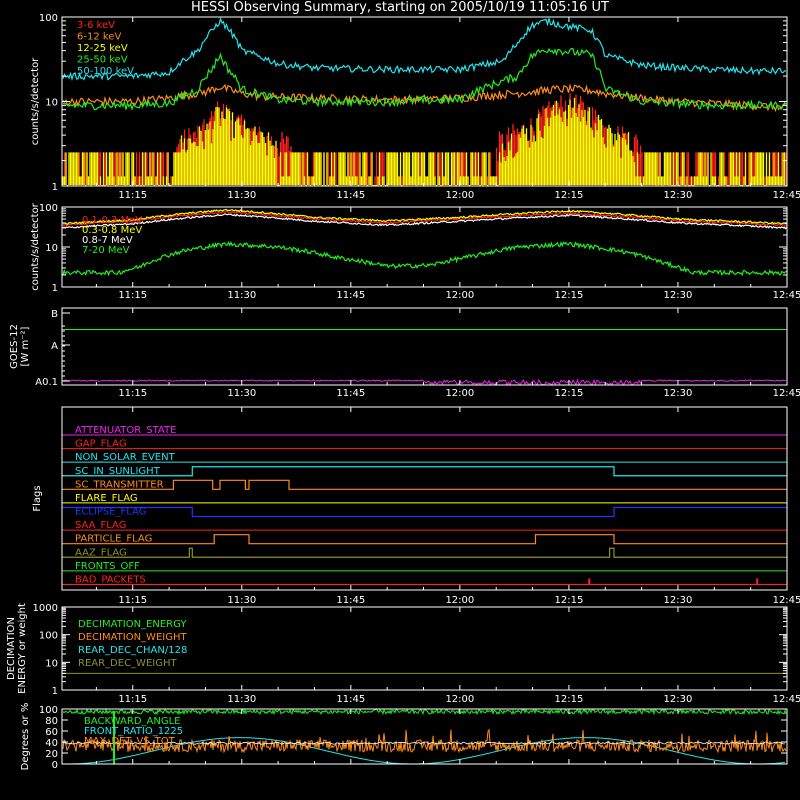 The width and height of the screenshot is (800, 800). What do you see at coordinates (100, 525) in the screenshot?
I see `flag-label: SAA_FLAG` at bounding box center [100, 525].